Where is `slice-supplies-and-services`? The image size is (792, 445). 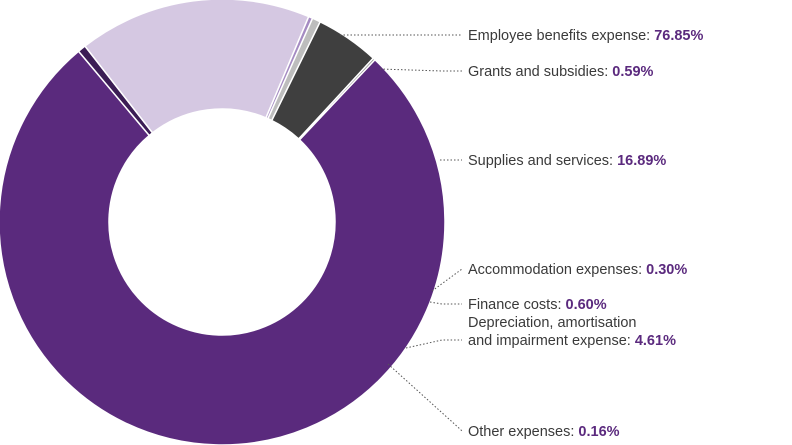 slice-supplies-and-services is located at coordinates (196, 67).